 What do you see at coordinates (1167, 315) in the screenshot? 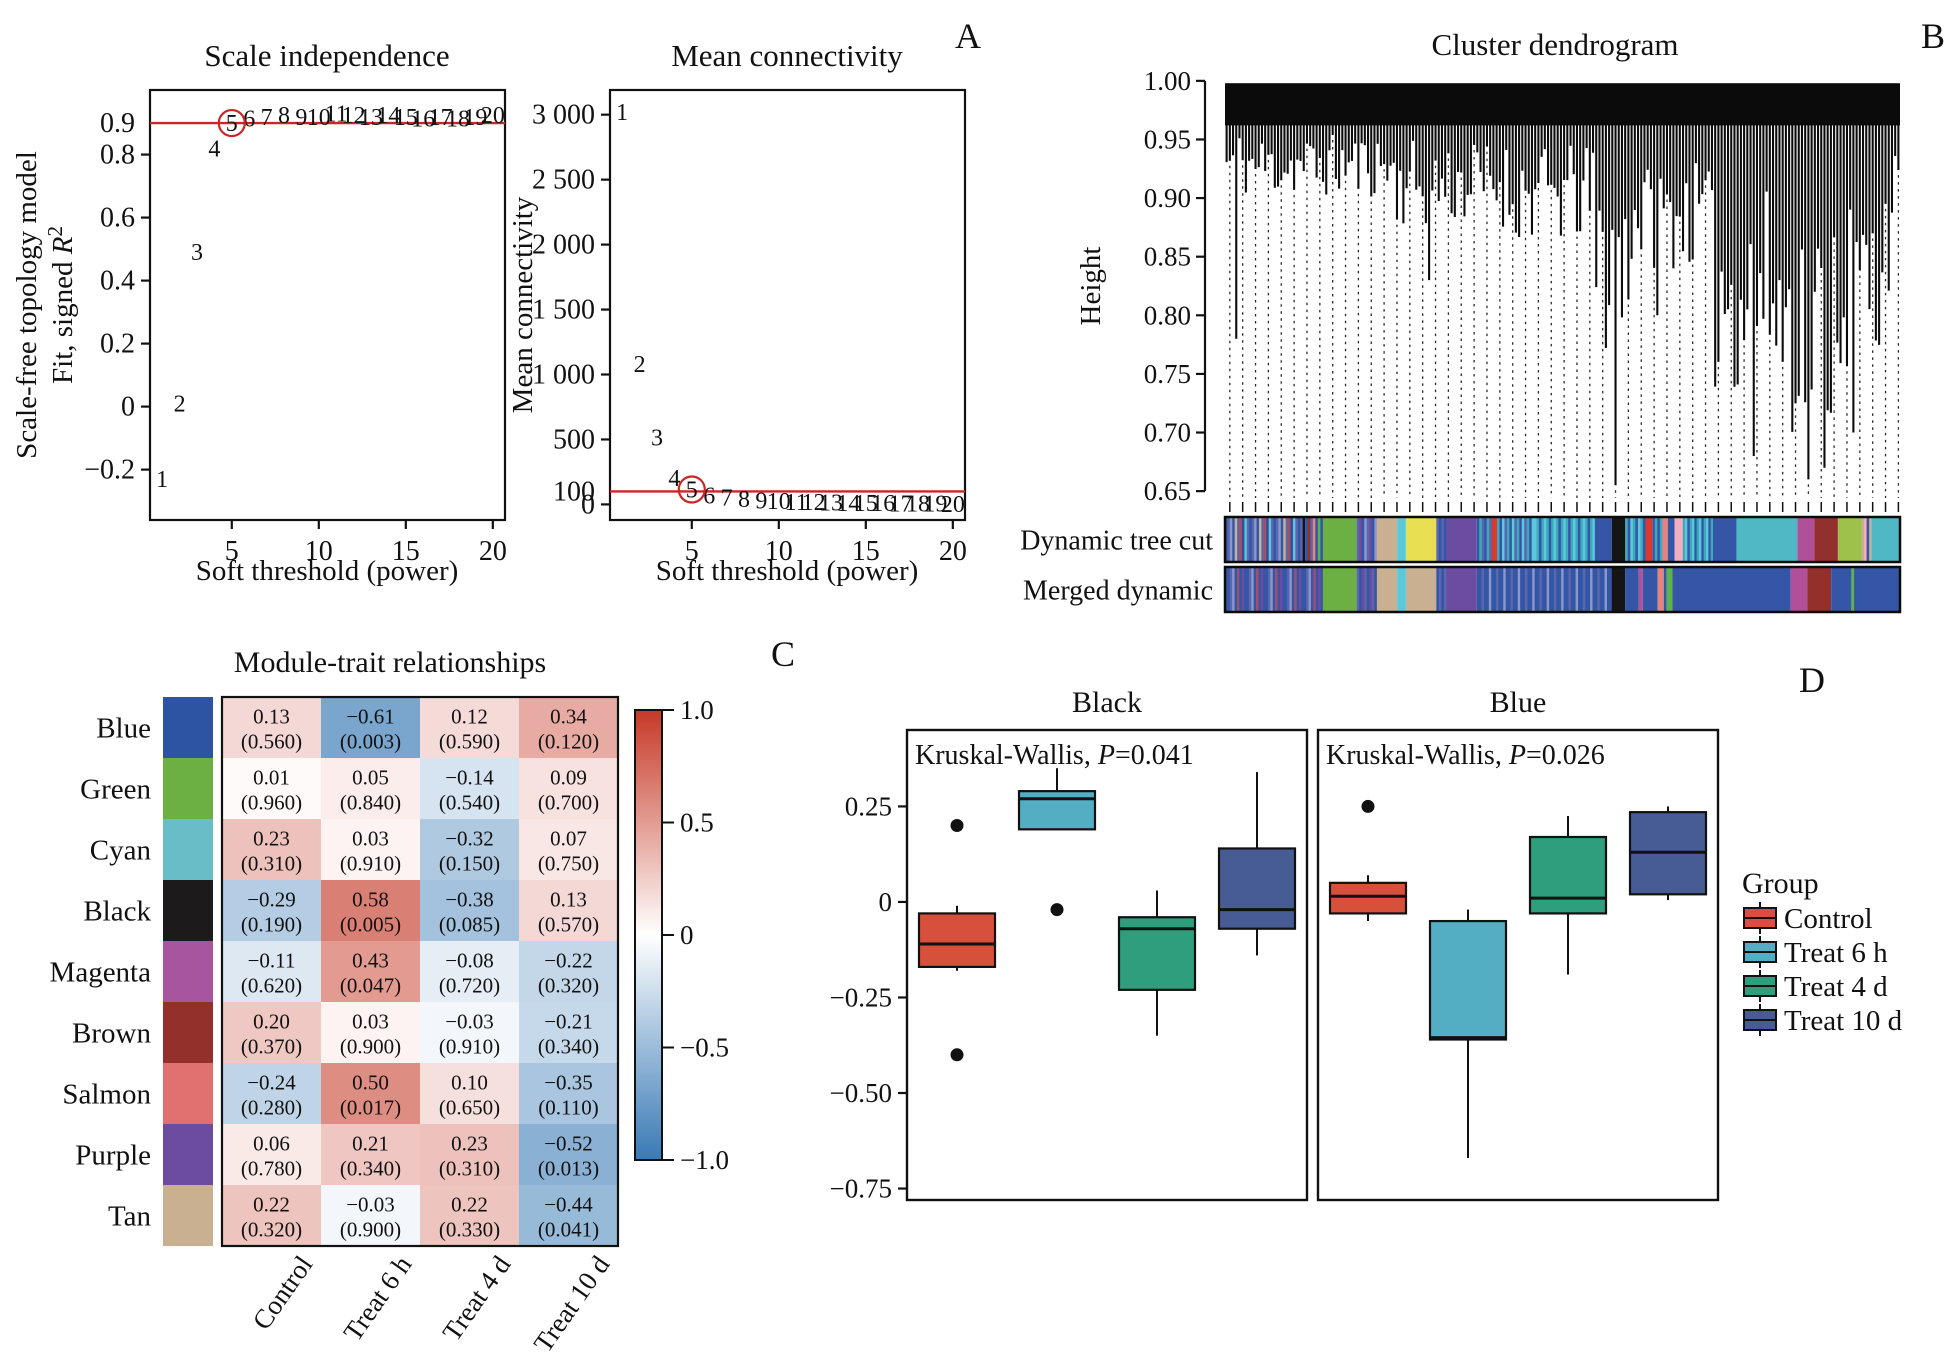
I see `svg-text: 0.80` at bounding box center [1167, 315].